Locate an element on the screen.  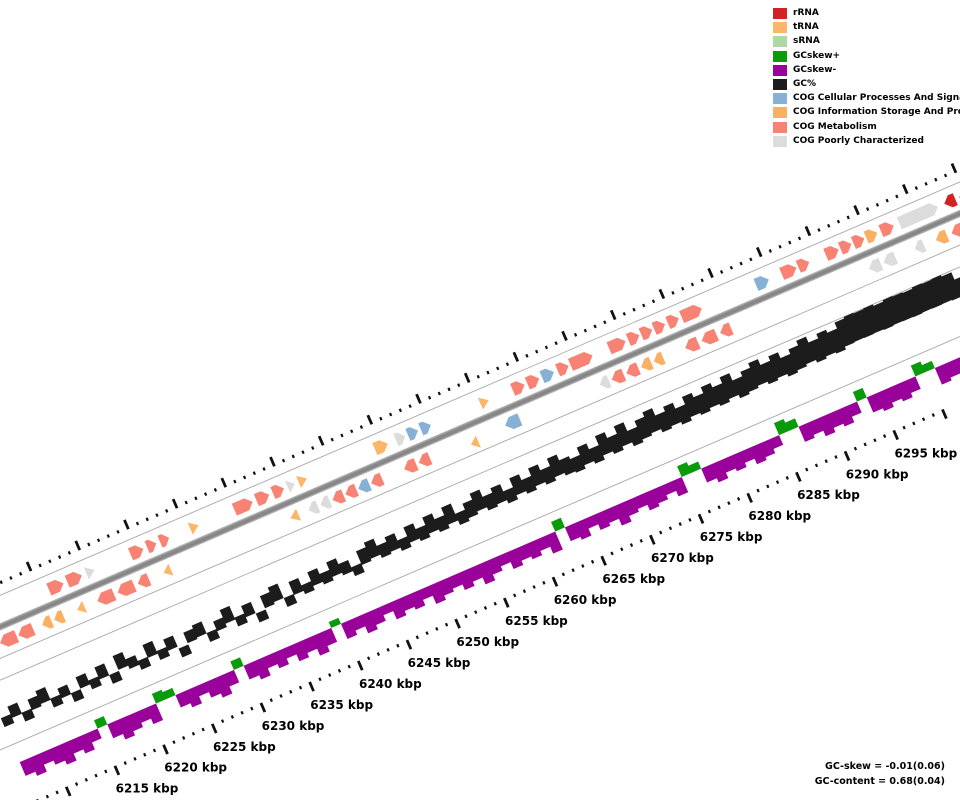
legend-item-label: sRNA is located at coordinates (806, 41).